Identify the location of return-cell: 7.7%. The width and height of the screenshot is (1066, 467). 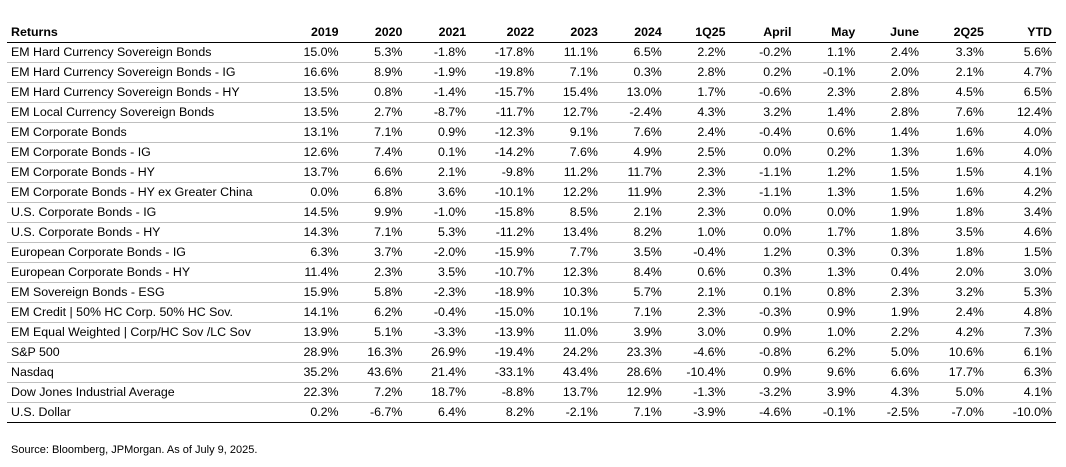
(570, 252).